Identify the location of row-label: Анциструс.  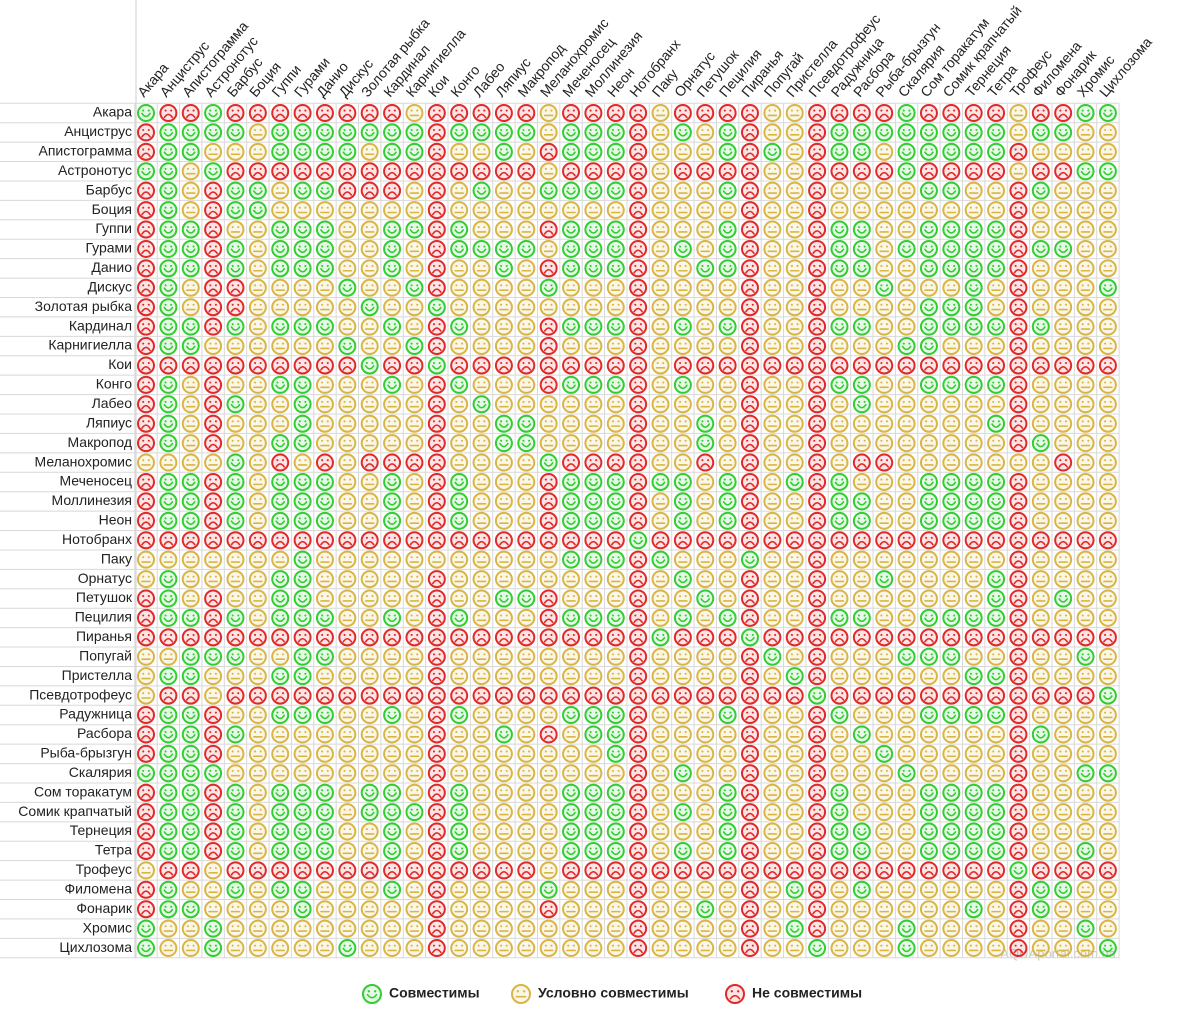
(98, 131).